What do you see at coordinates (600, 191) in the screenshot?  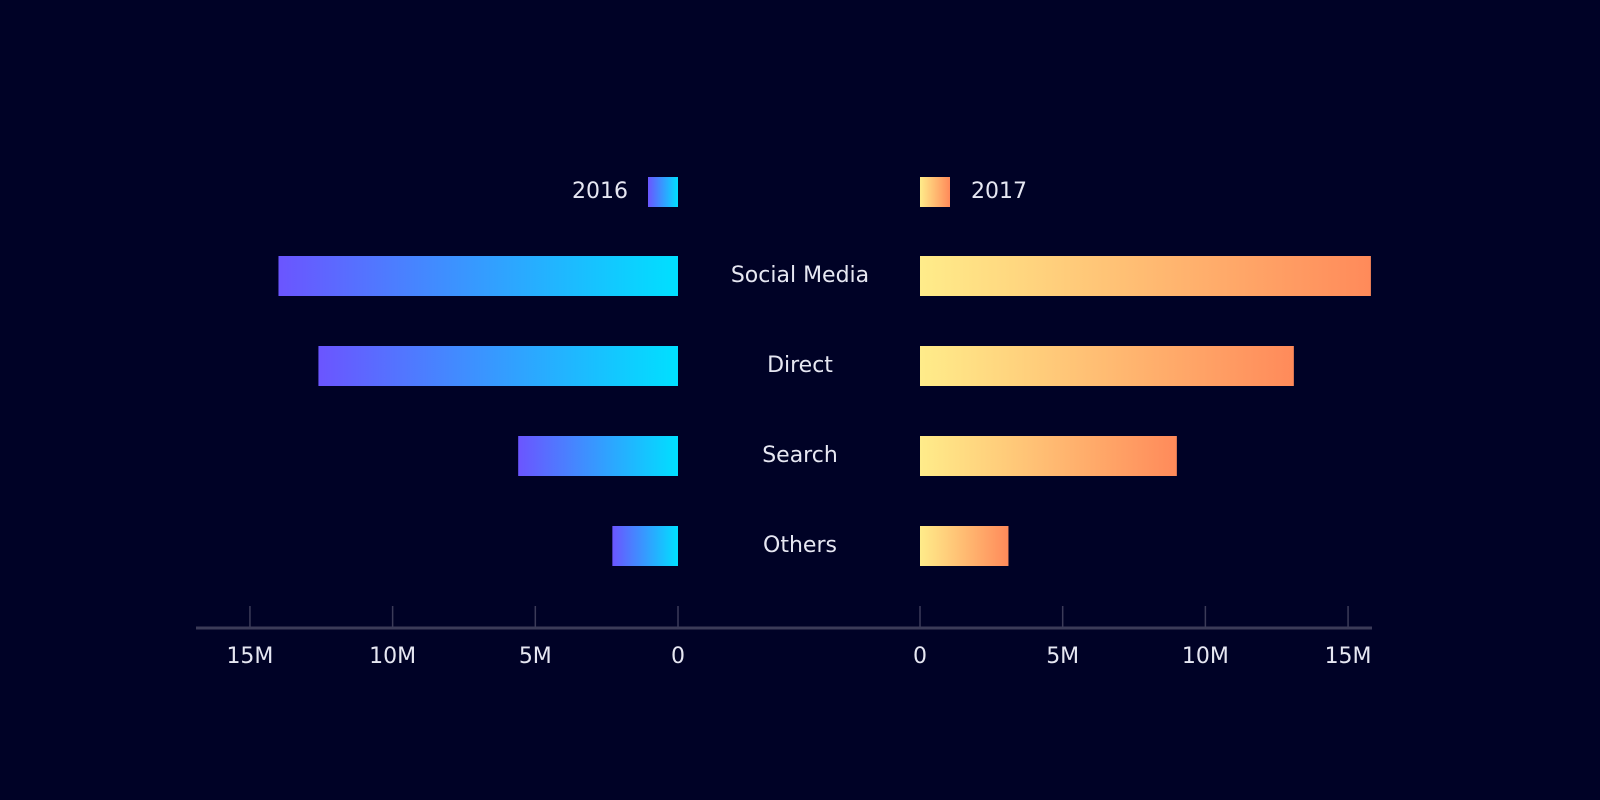 I see `legend-label: 2016` at bounding box center [600, 191].